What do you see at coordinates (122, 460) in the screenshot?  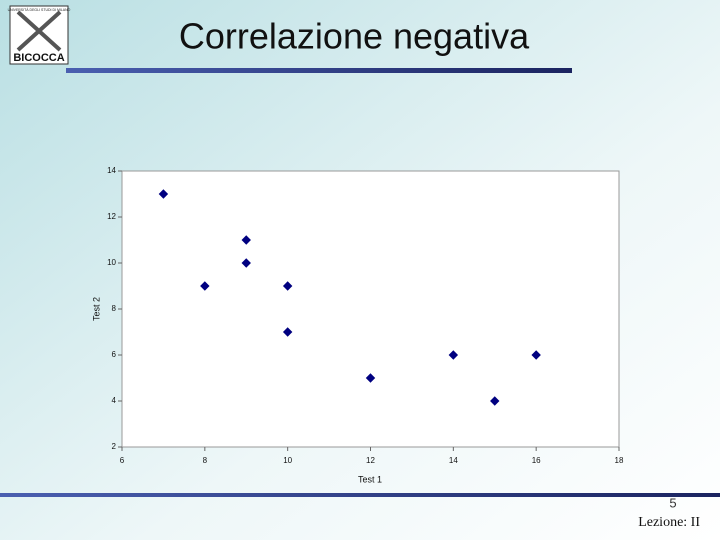 I see `x-tick-label: 6` at bounding box center [122, 460].